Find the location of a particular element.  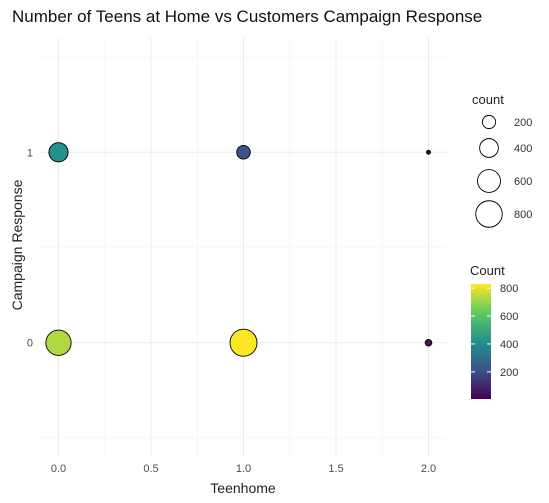

color-legend-label: 600 is located at coordinates (509, 317).